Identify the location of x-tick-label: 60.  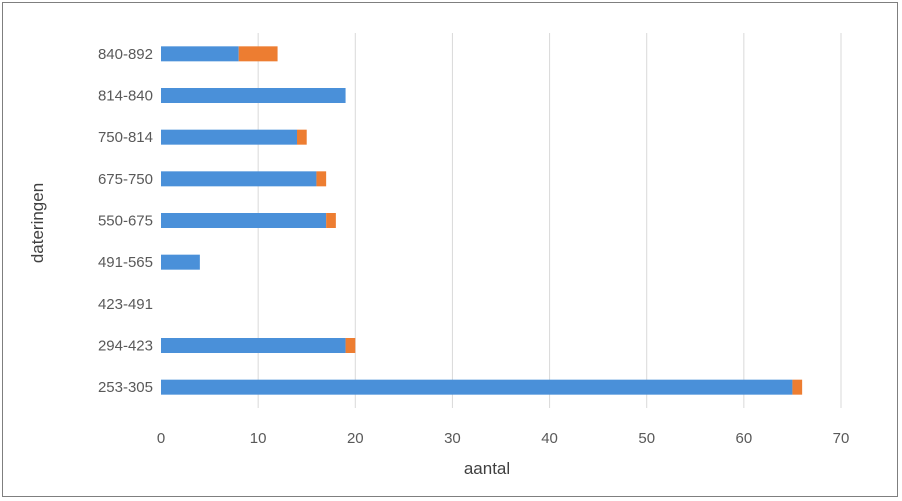
(744, 438).